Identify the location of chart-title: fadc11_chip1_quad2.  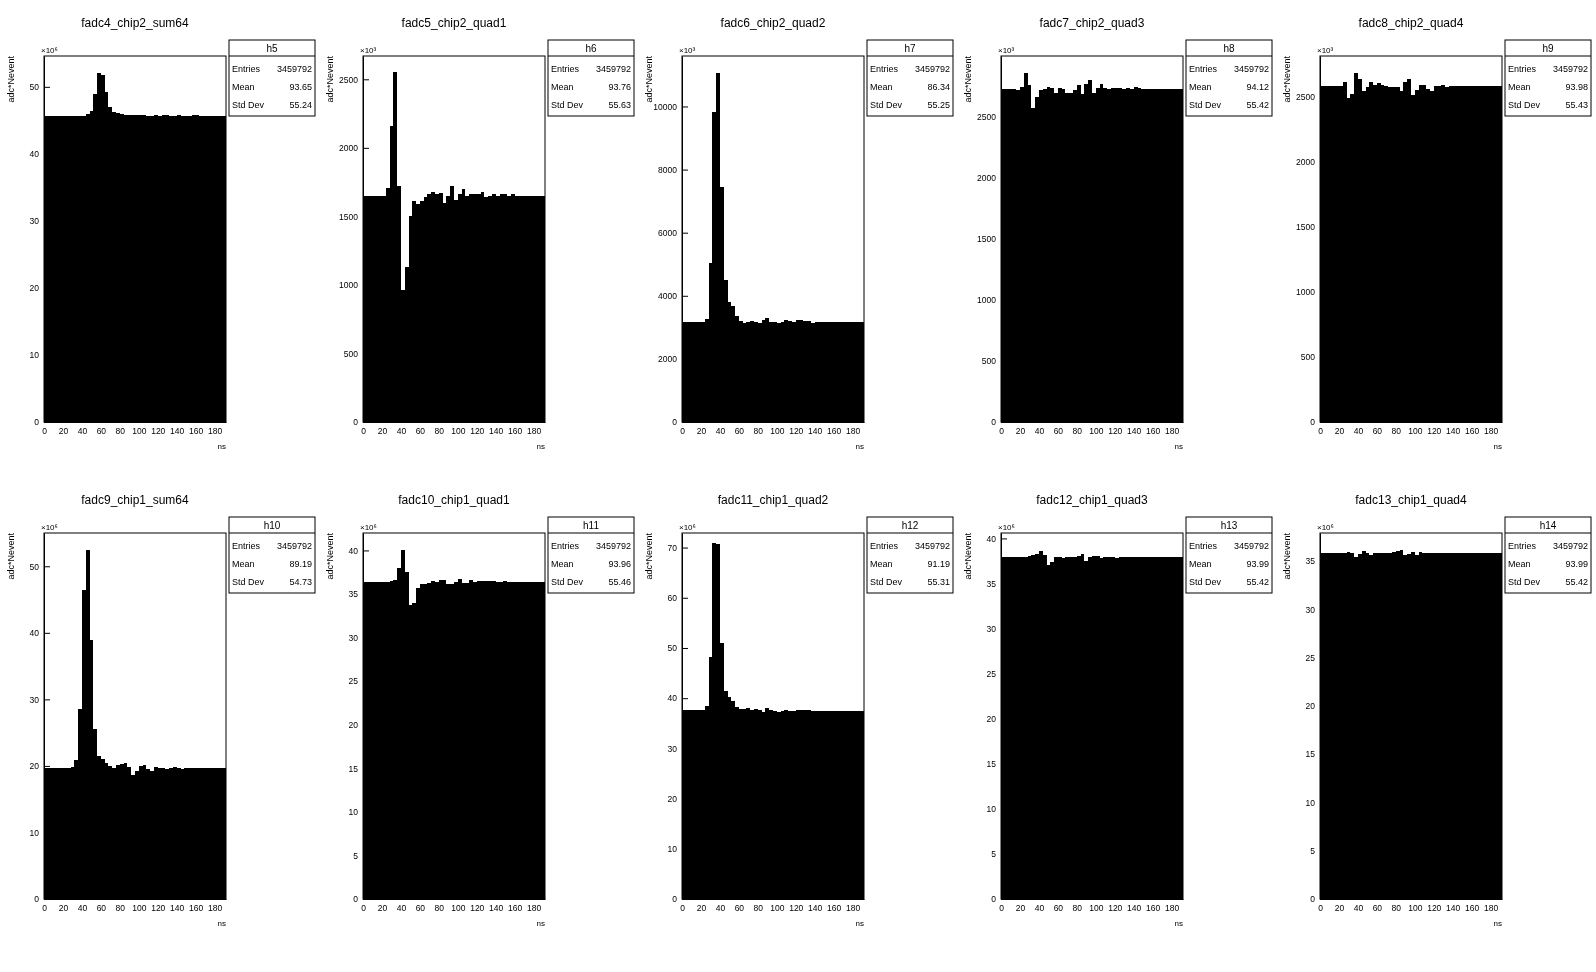
(773, 500).